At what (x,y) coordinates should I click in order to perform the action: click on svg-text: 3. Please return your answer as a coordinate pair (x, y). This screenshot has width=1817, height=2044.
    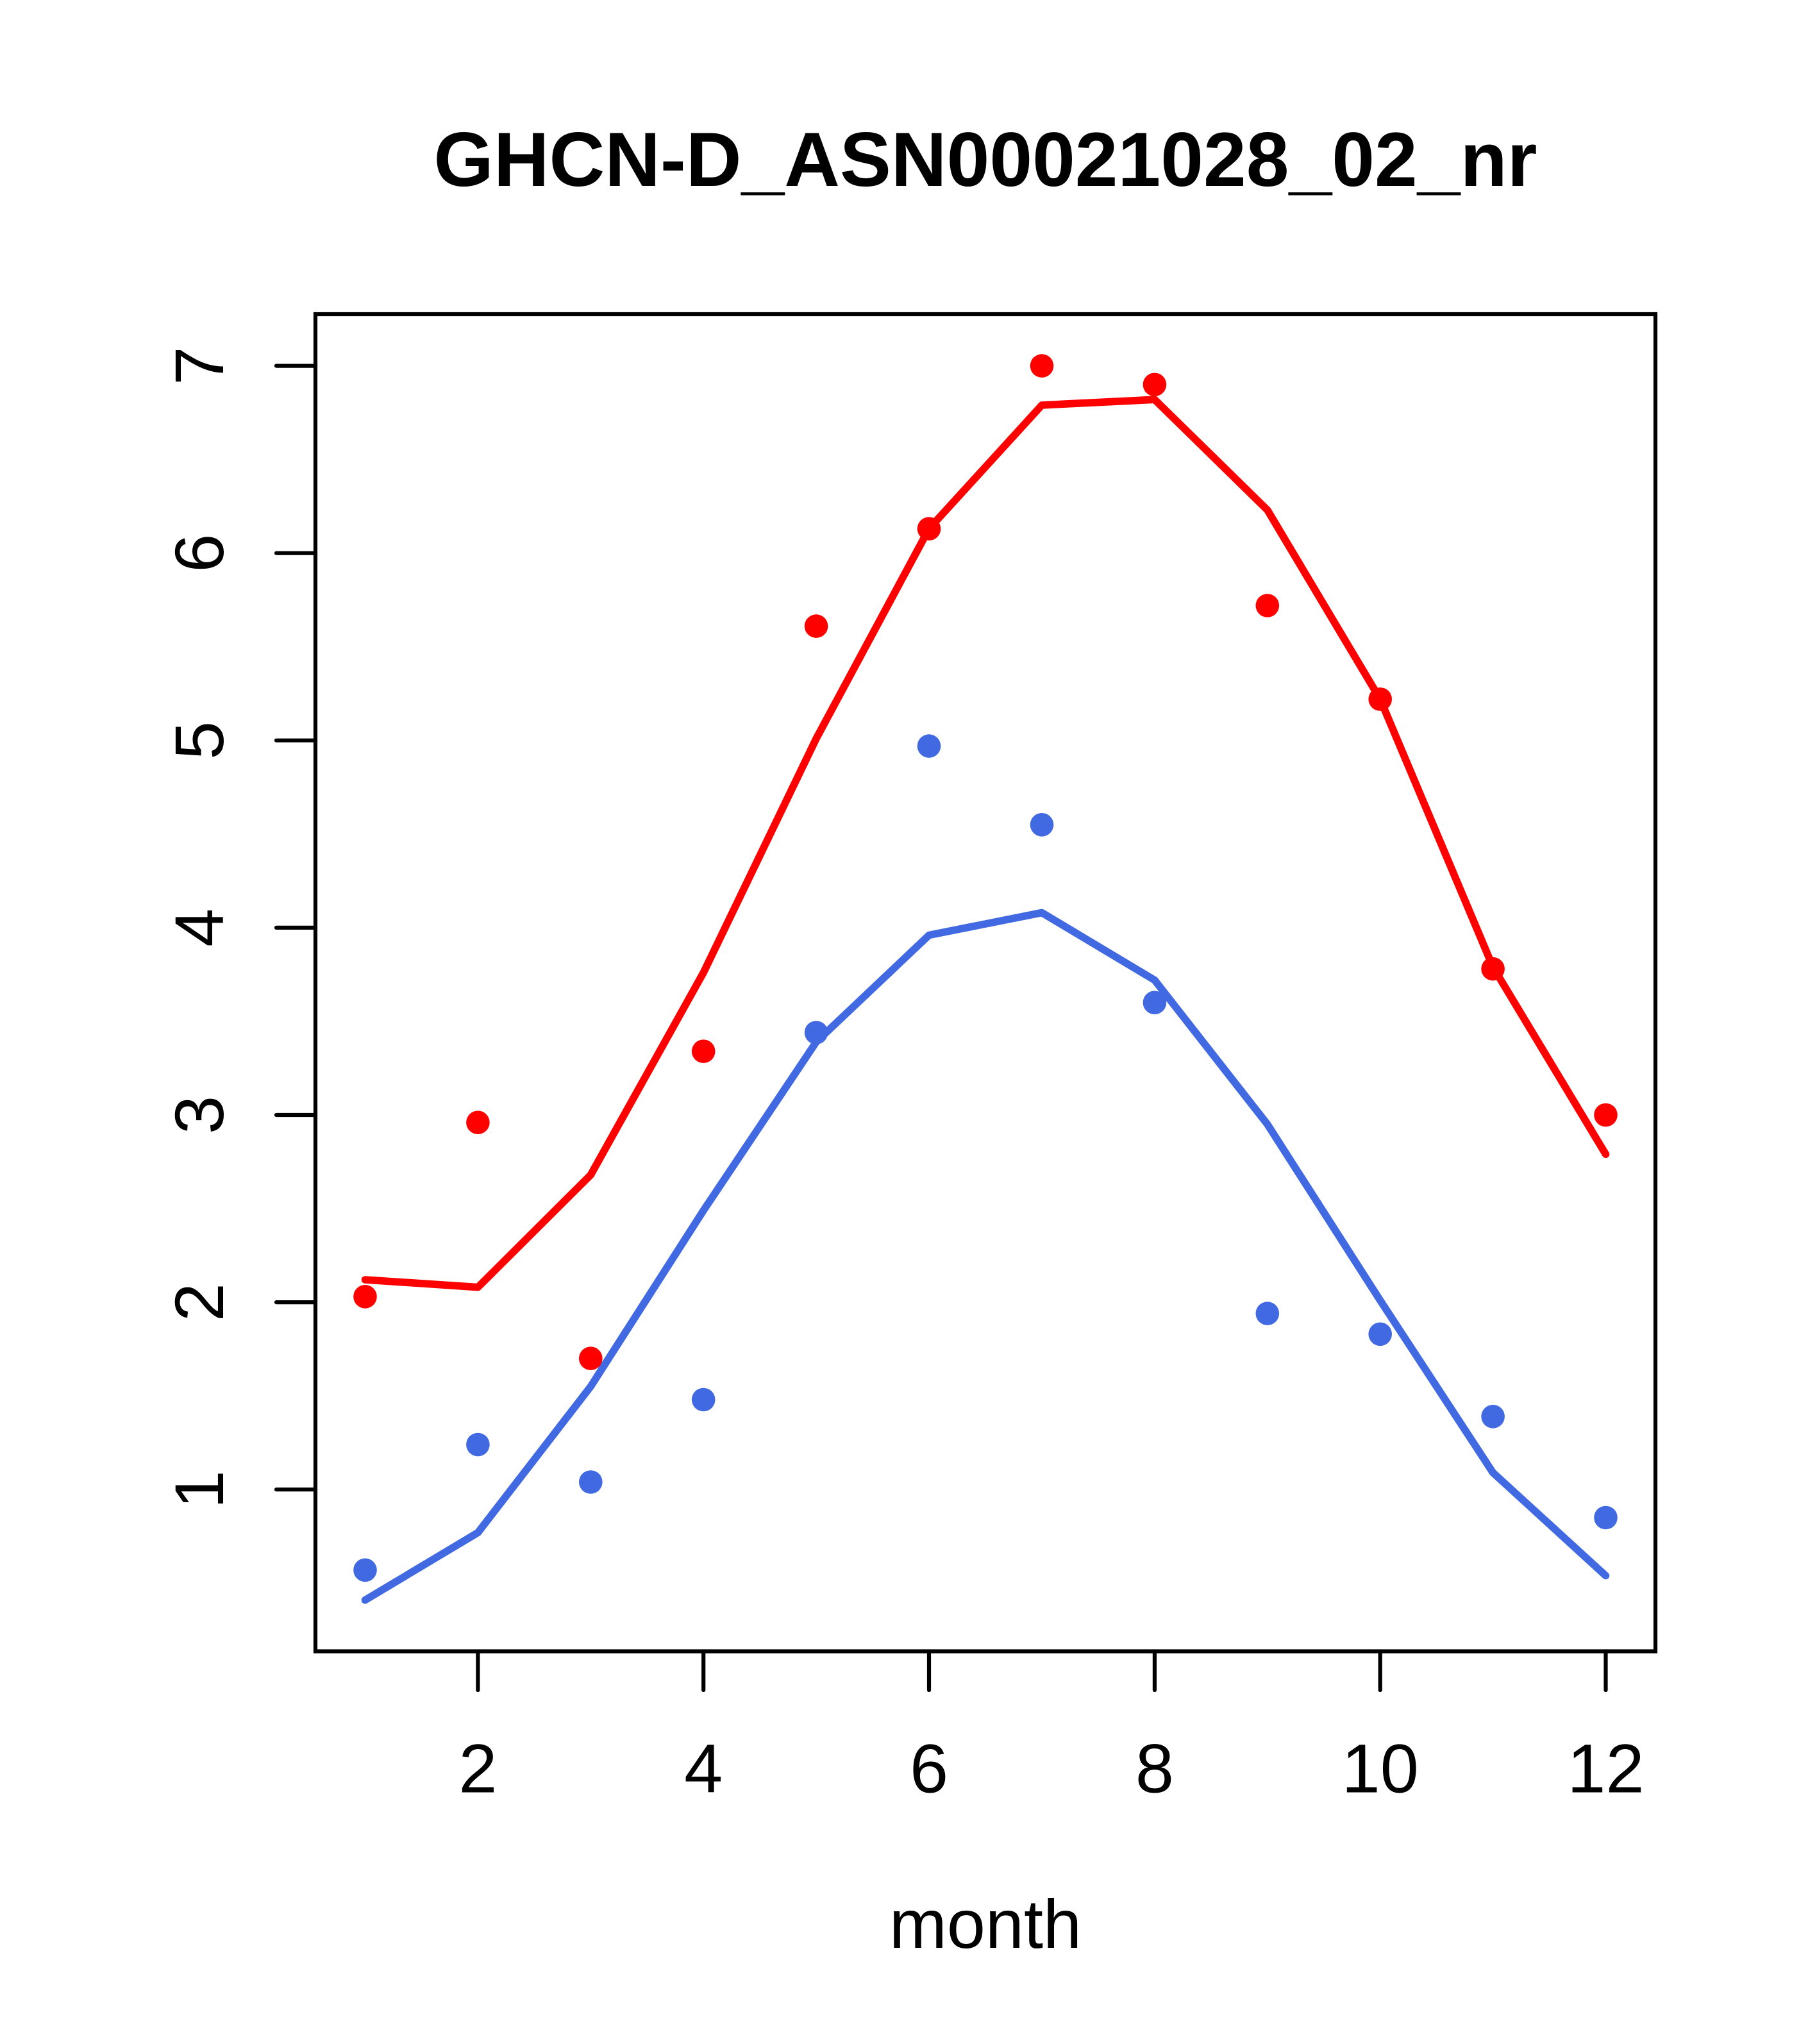
    Looking at the image, I should click on (199, 1115).